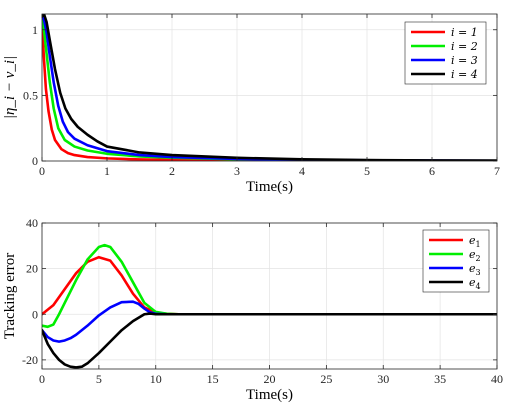 Image resolution: width=509 pixels, height=417 pixels. What do you see at coordinates (464, 74) in the screenshot?
I see `legend-label-4: i = 4` at bounding box center [464, 74].